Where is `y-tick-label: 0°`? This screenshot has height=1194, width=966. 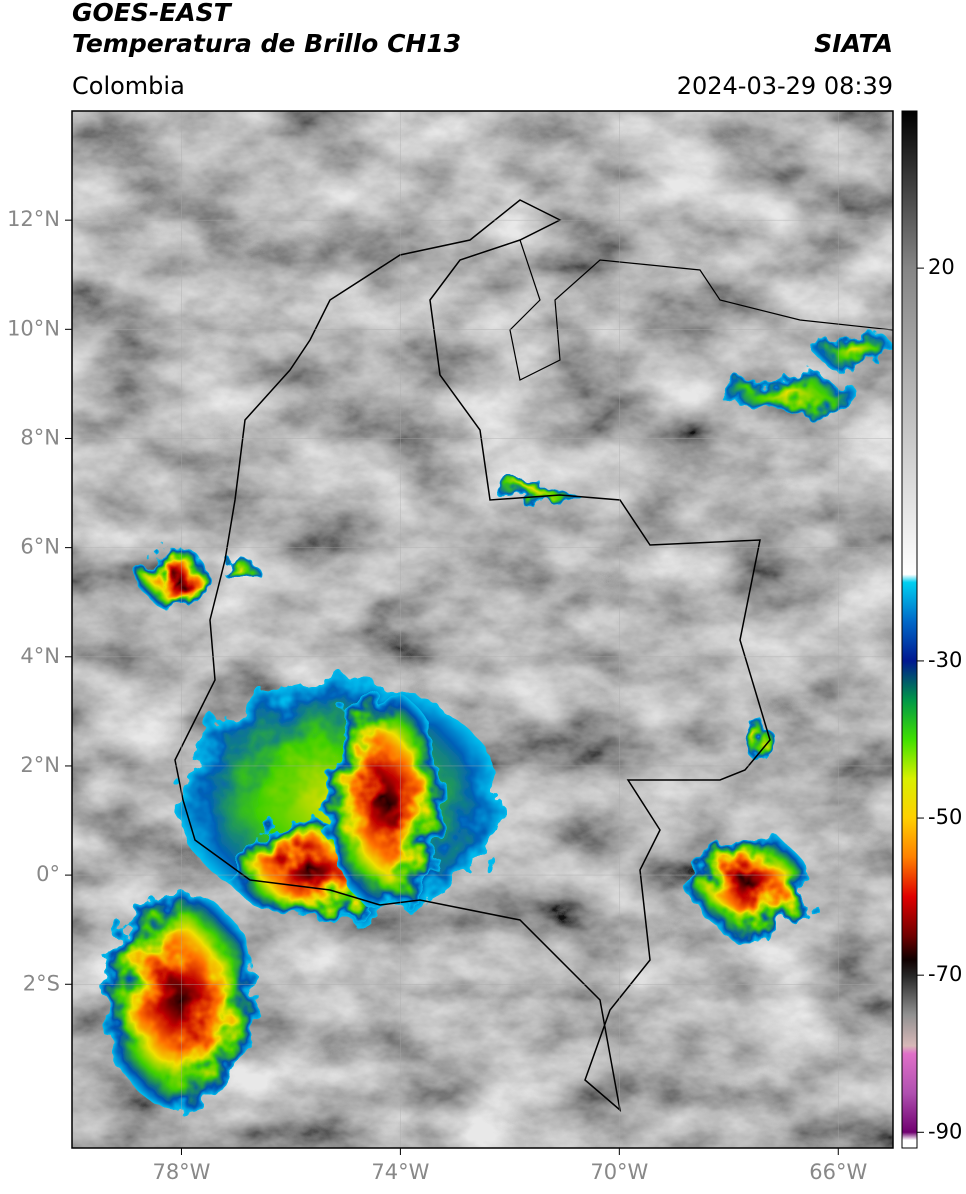
y-tick-label: 0° is located at coordinates (48, 874).